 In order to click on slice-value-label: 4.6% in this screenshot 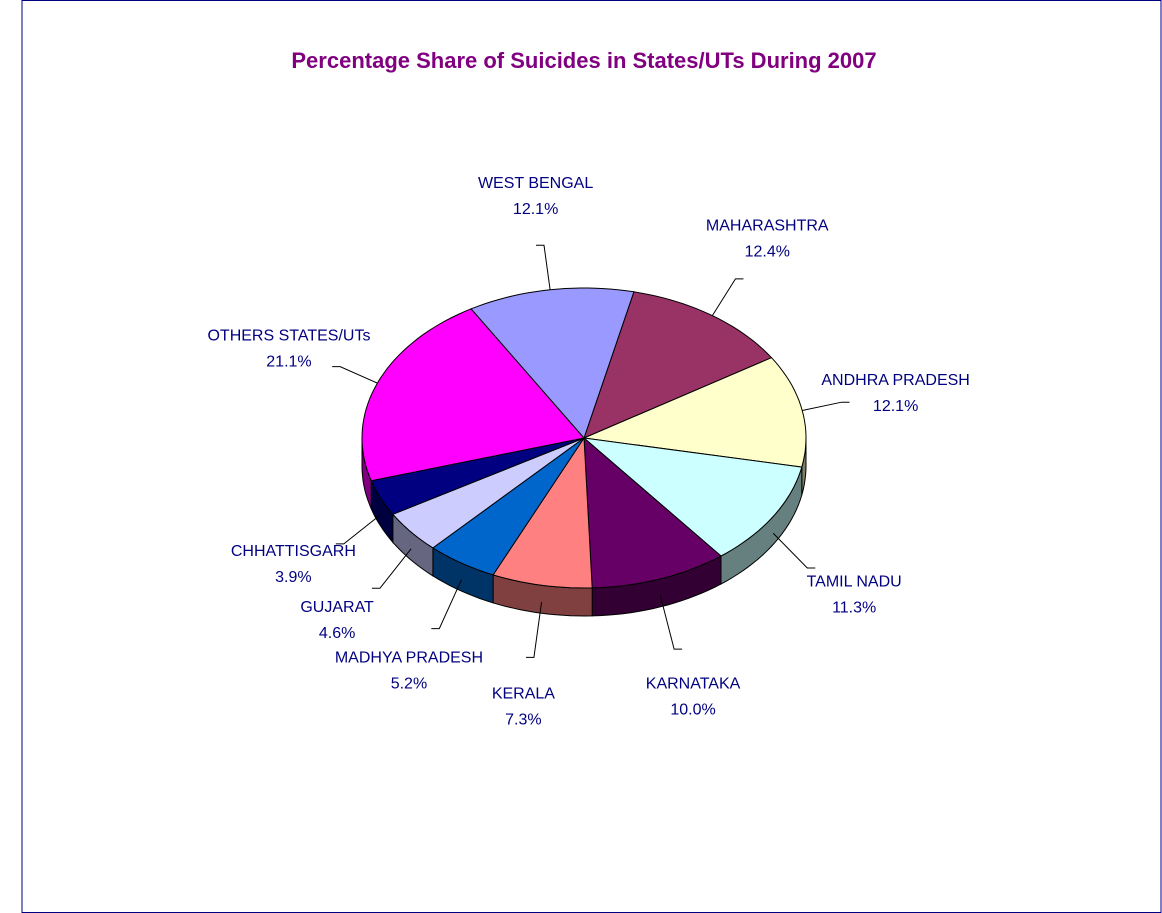, I will do `click(337, 633)`.